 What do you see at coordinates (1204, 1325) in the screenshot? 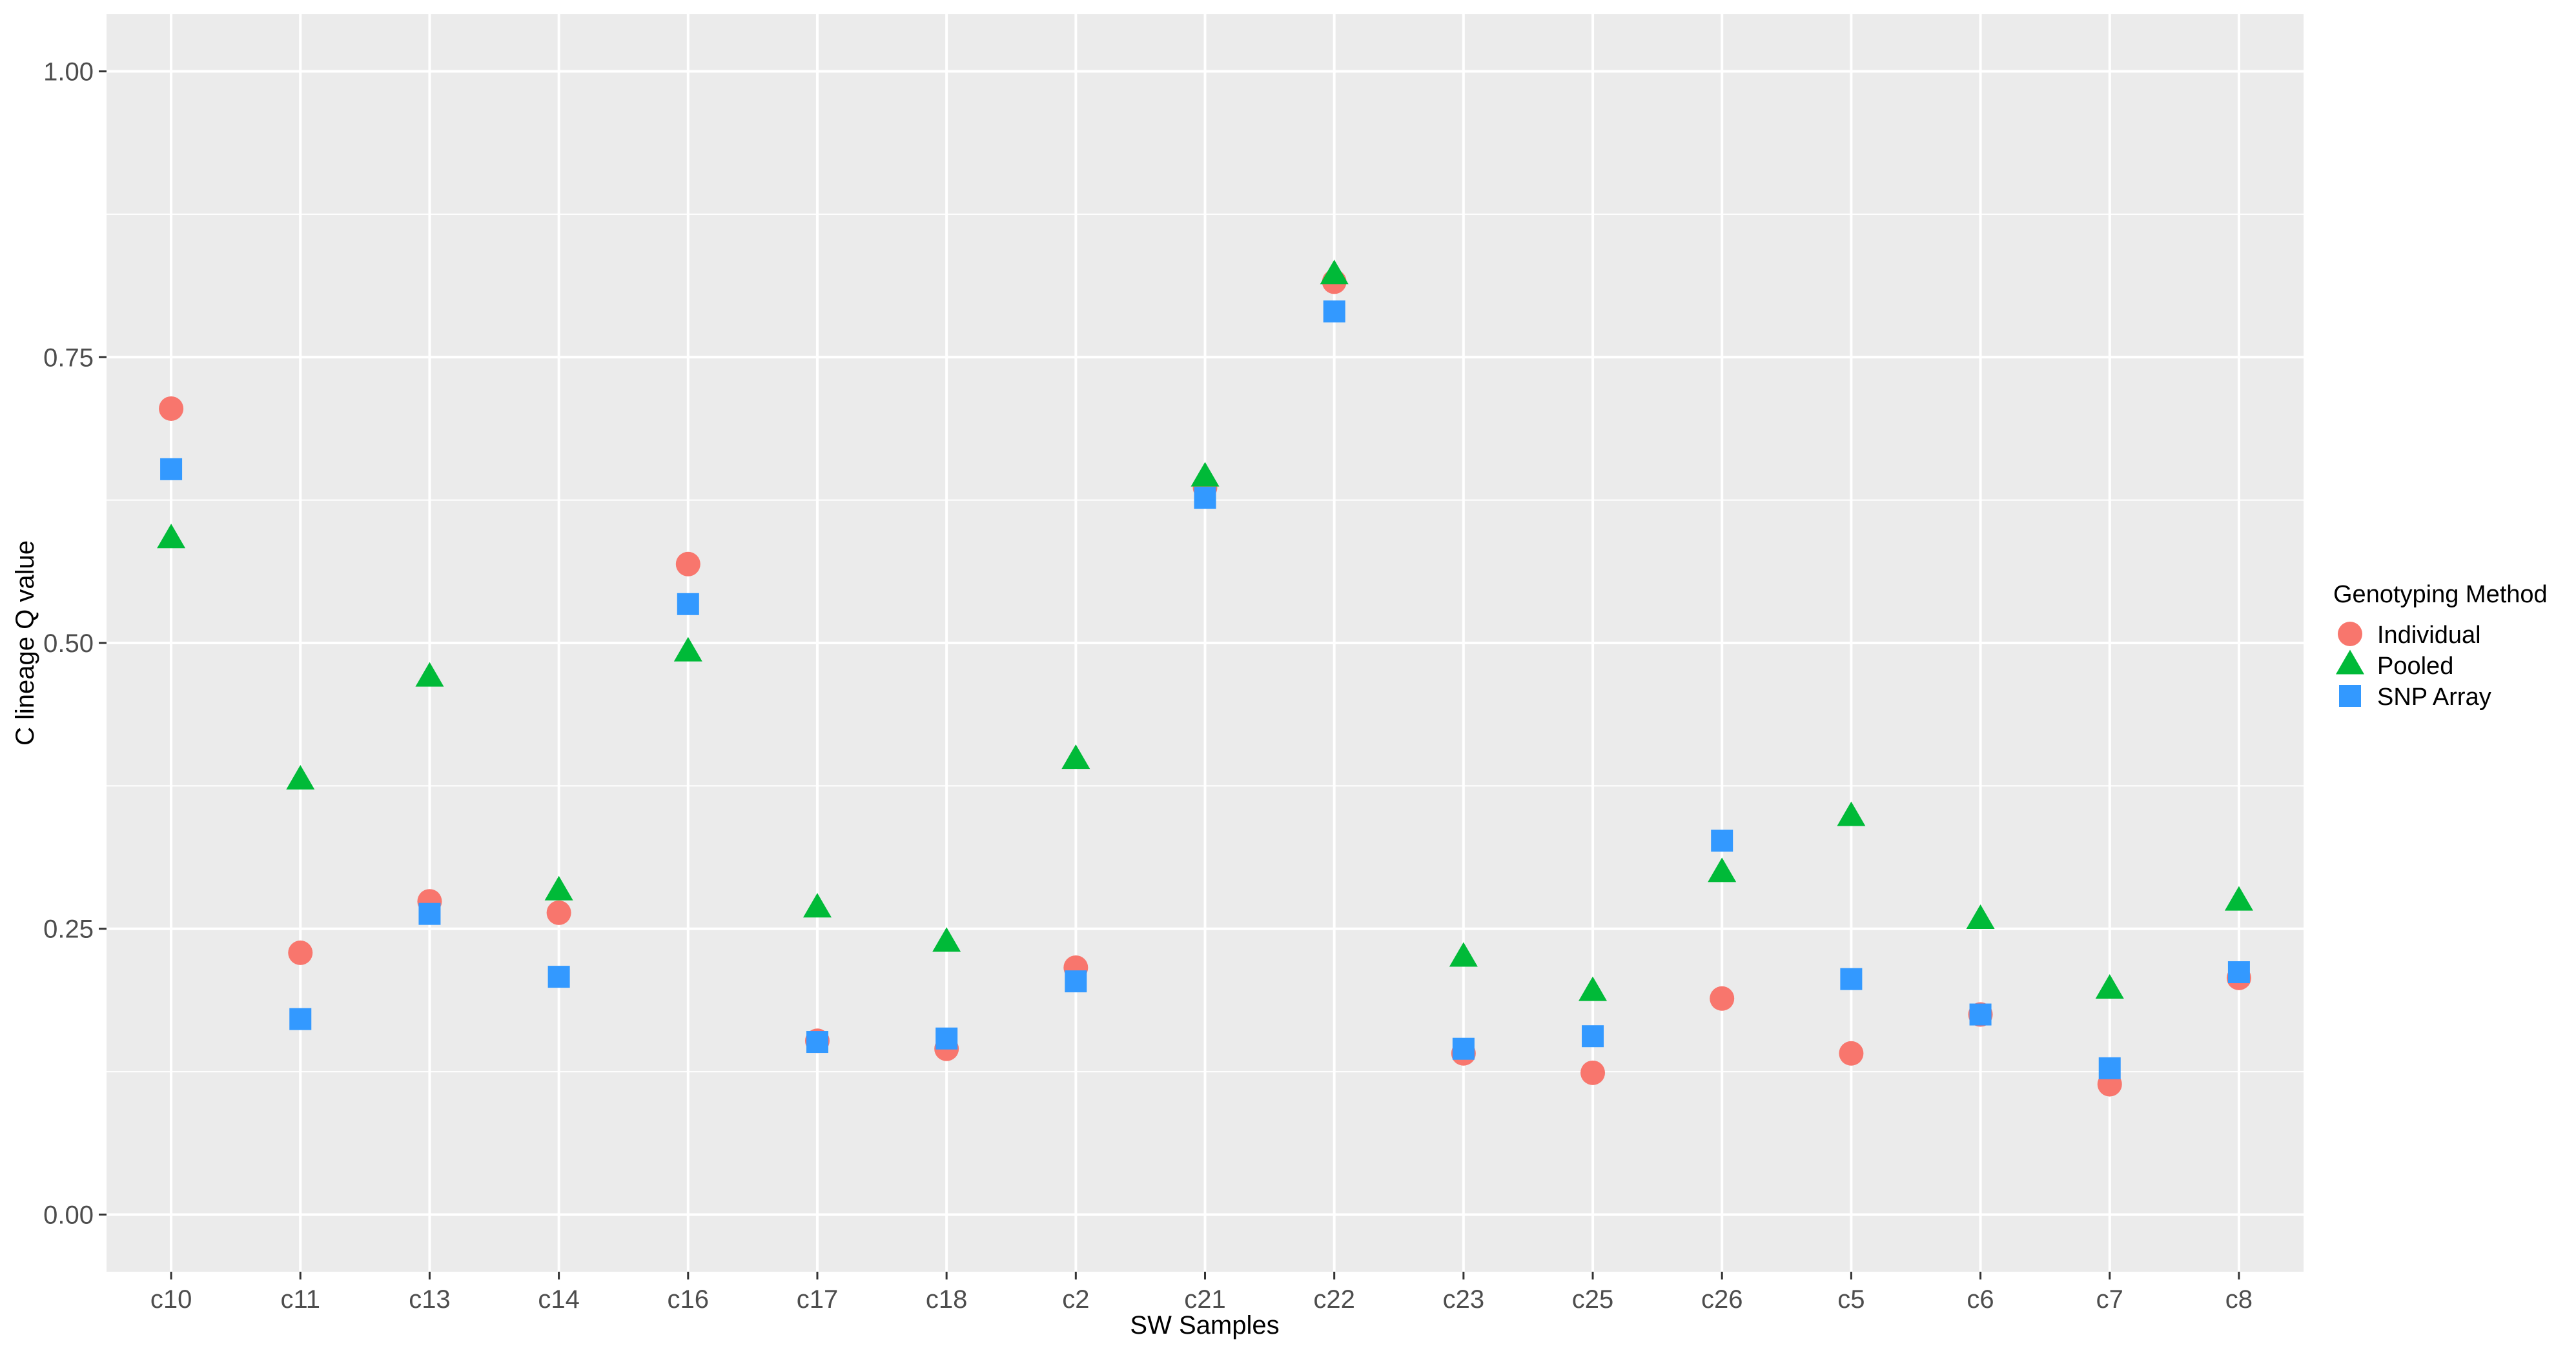
I see `x-axis-title: SW Samples` at bounding box center [1204, 1325].